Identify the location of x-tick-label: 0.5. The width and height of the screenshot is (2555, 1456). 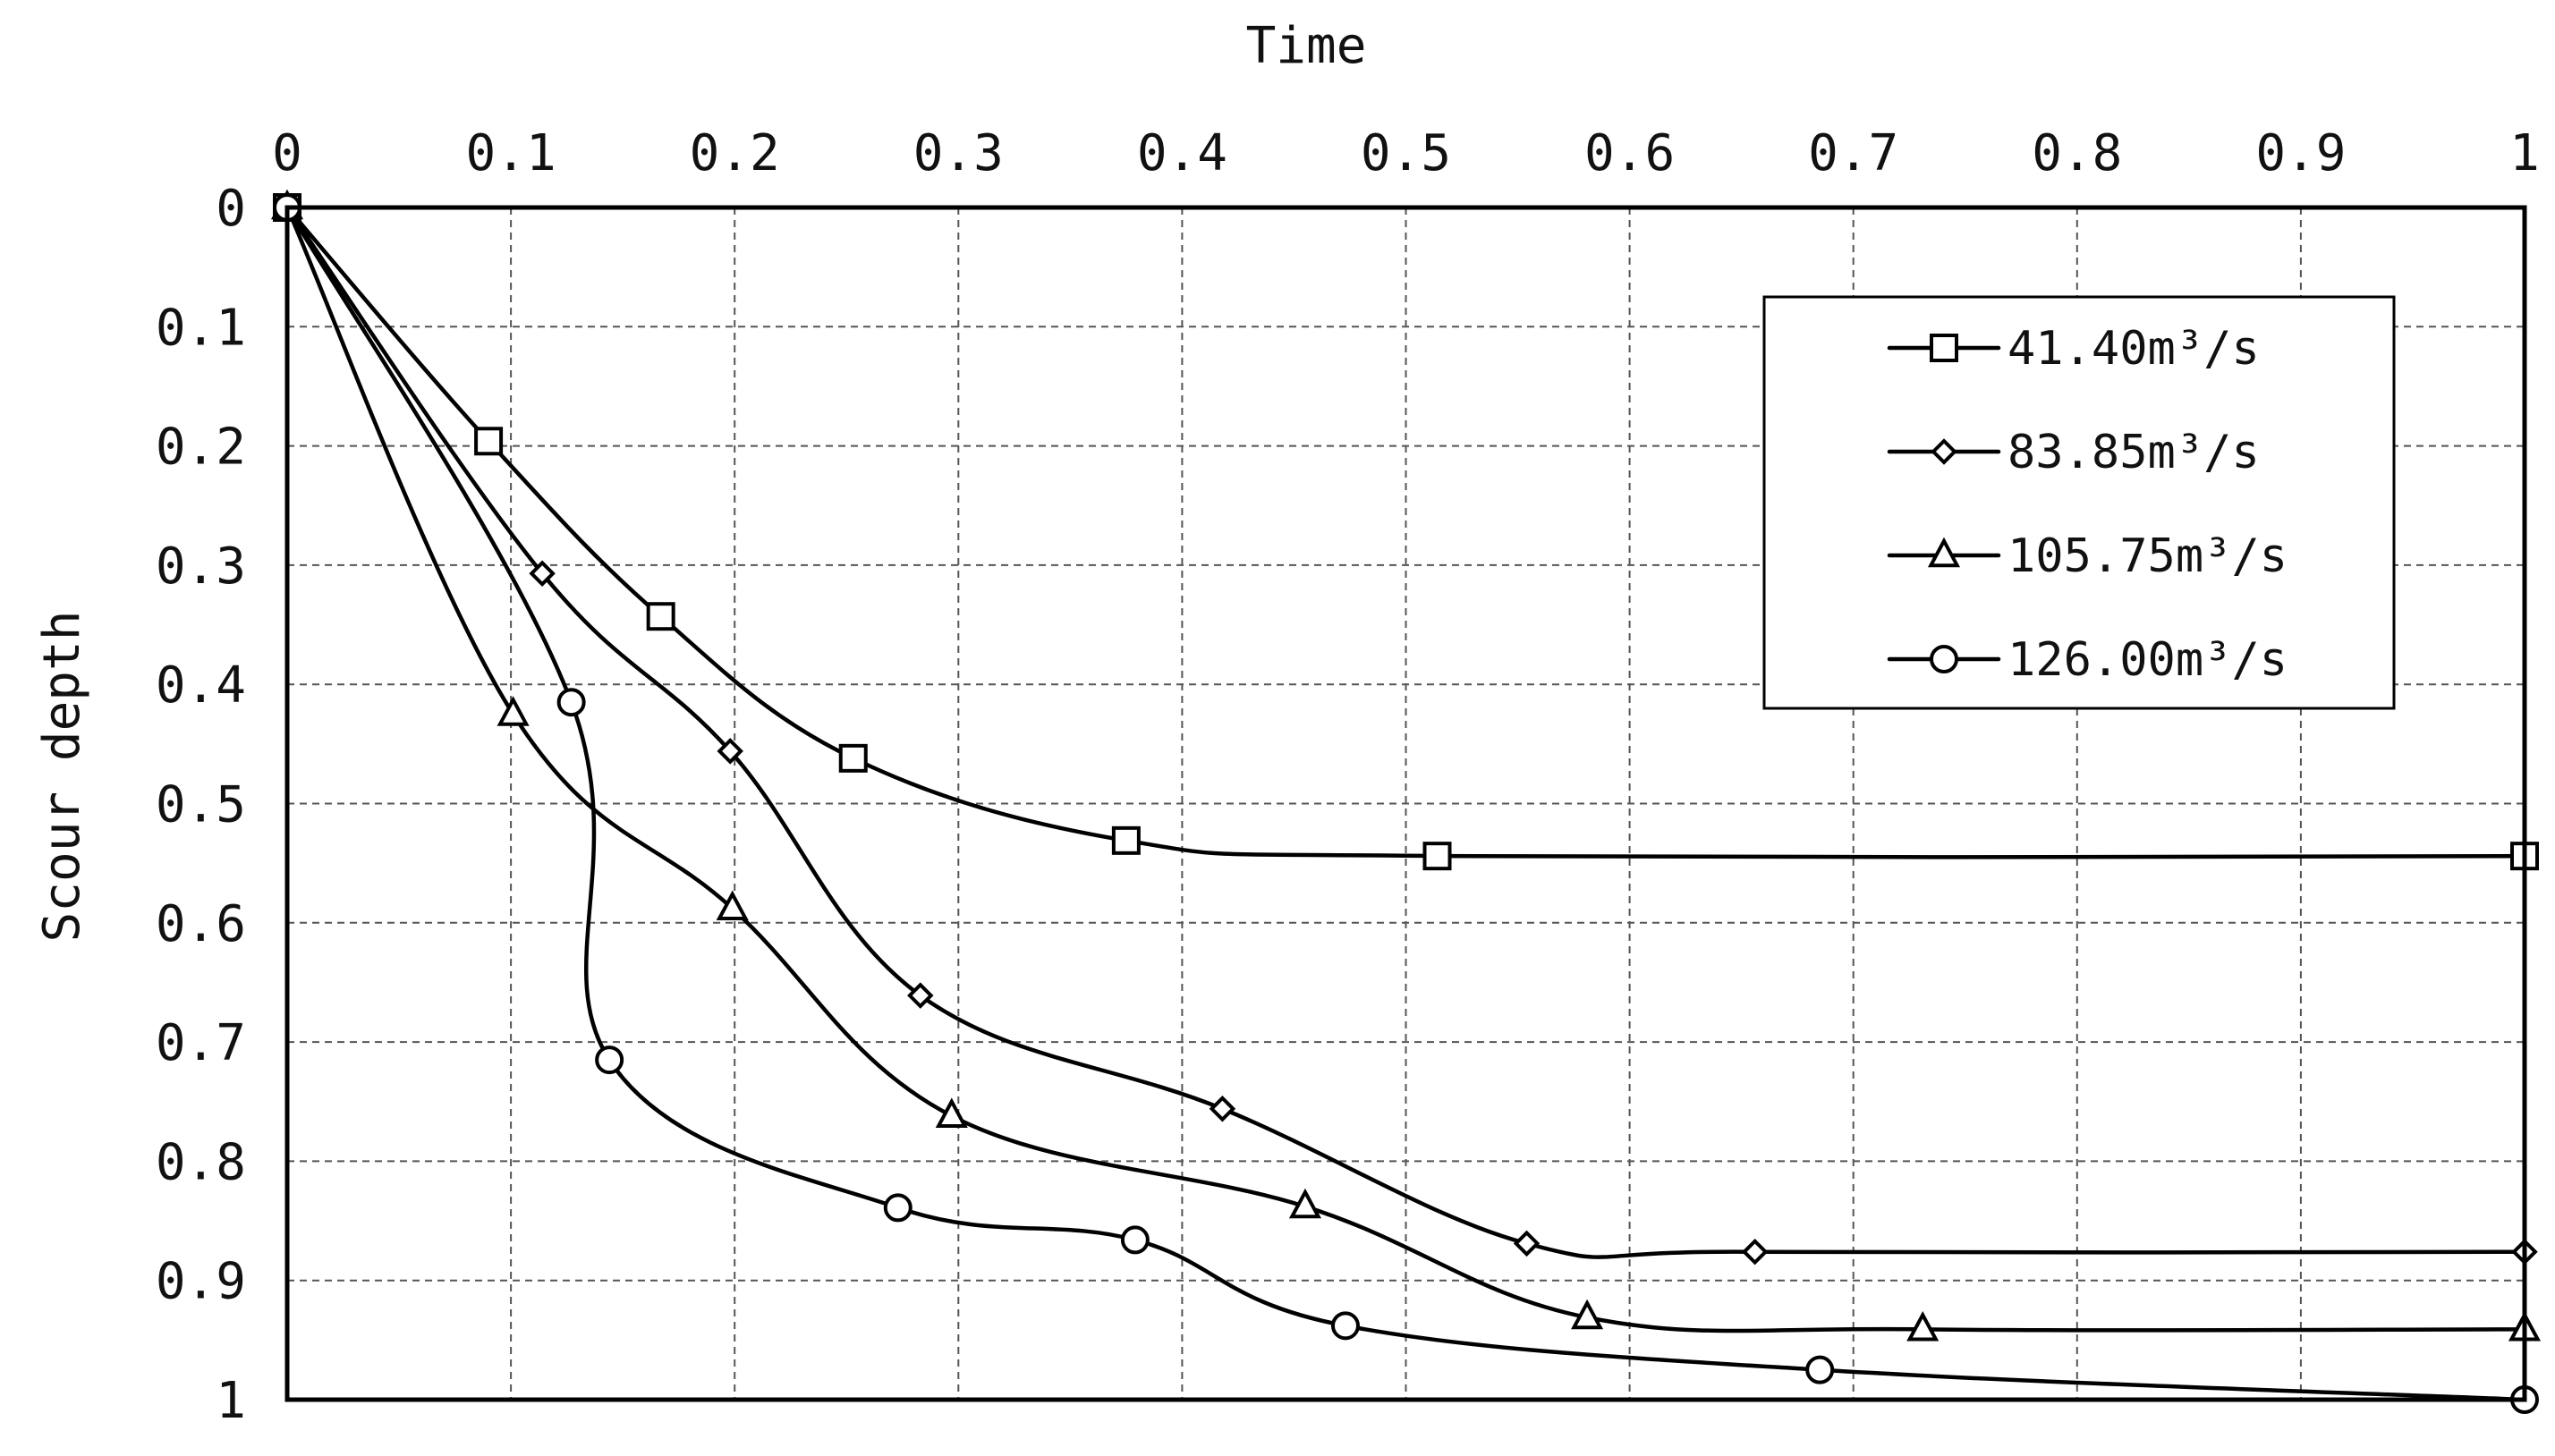
(1406, 153).